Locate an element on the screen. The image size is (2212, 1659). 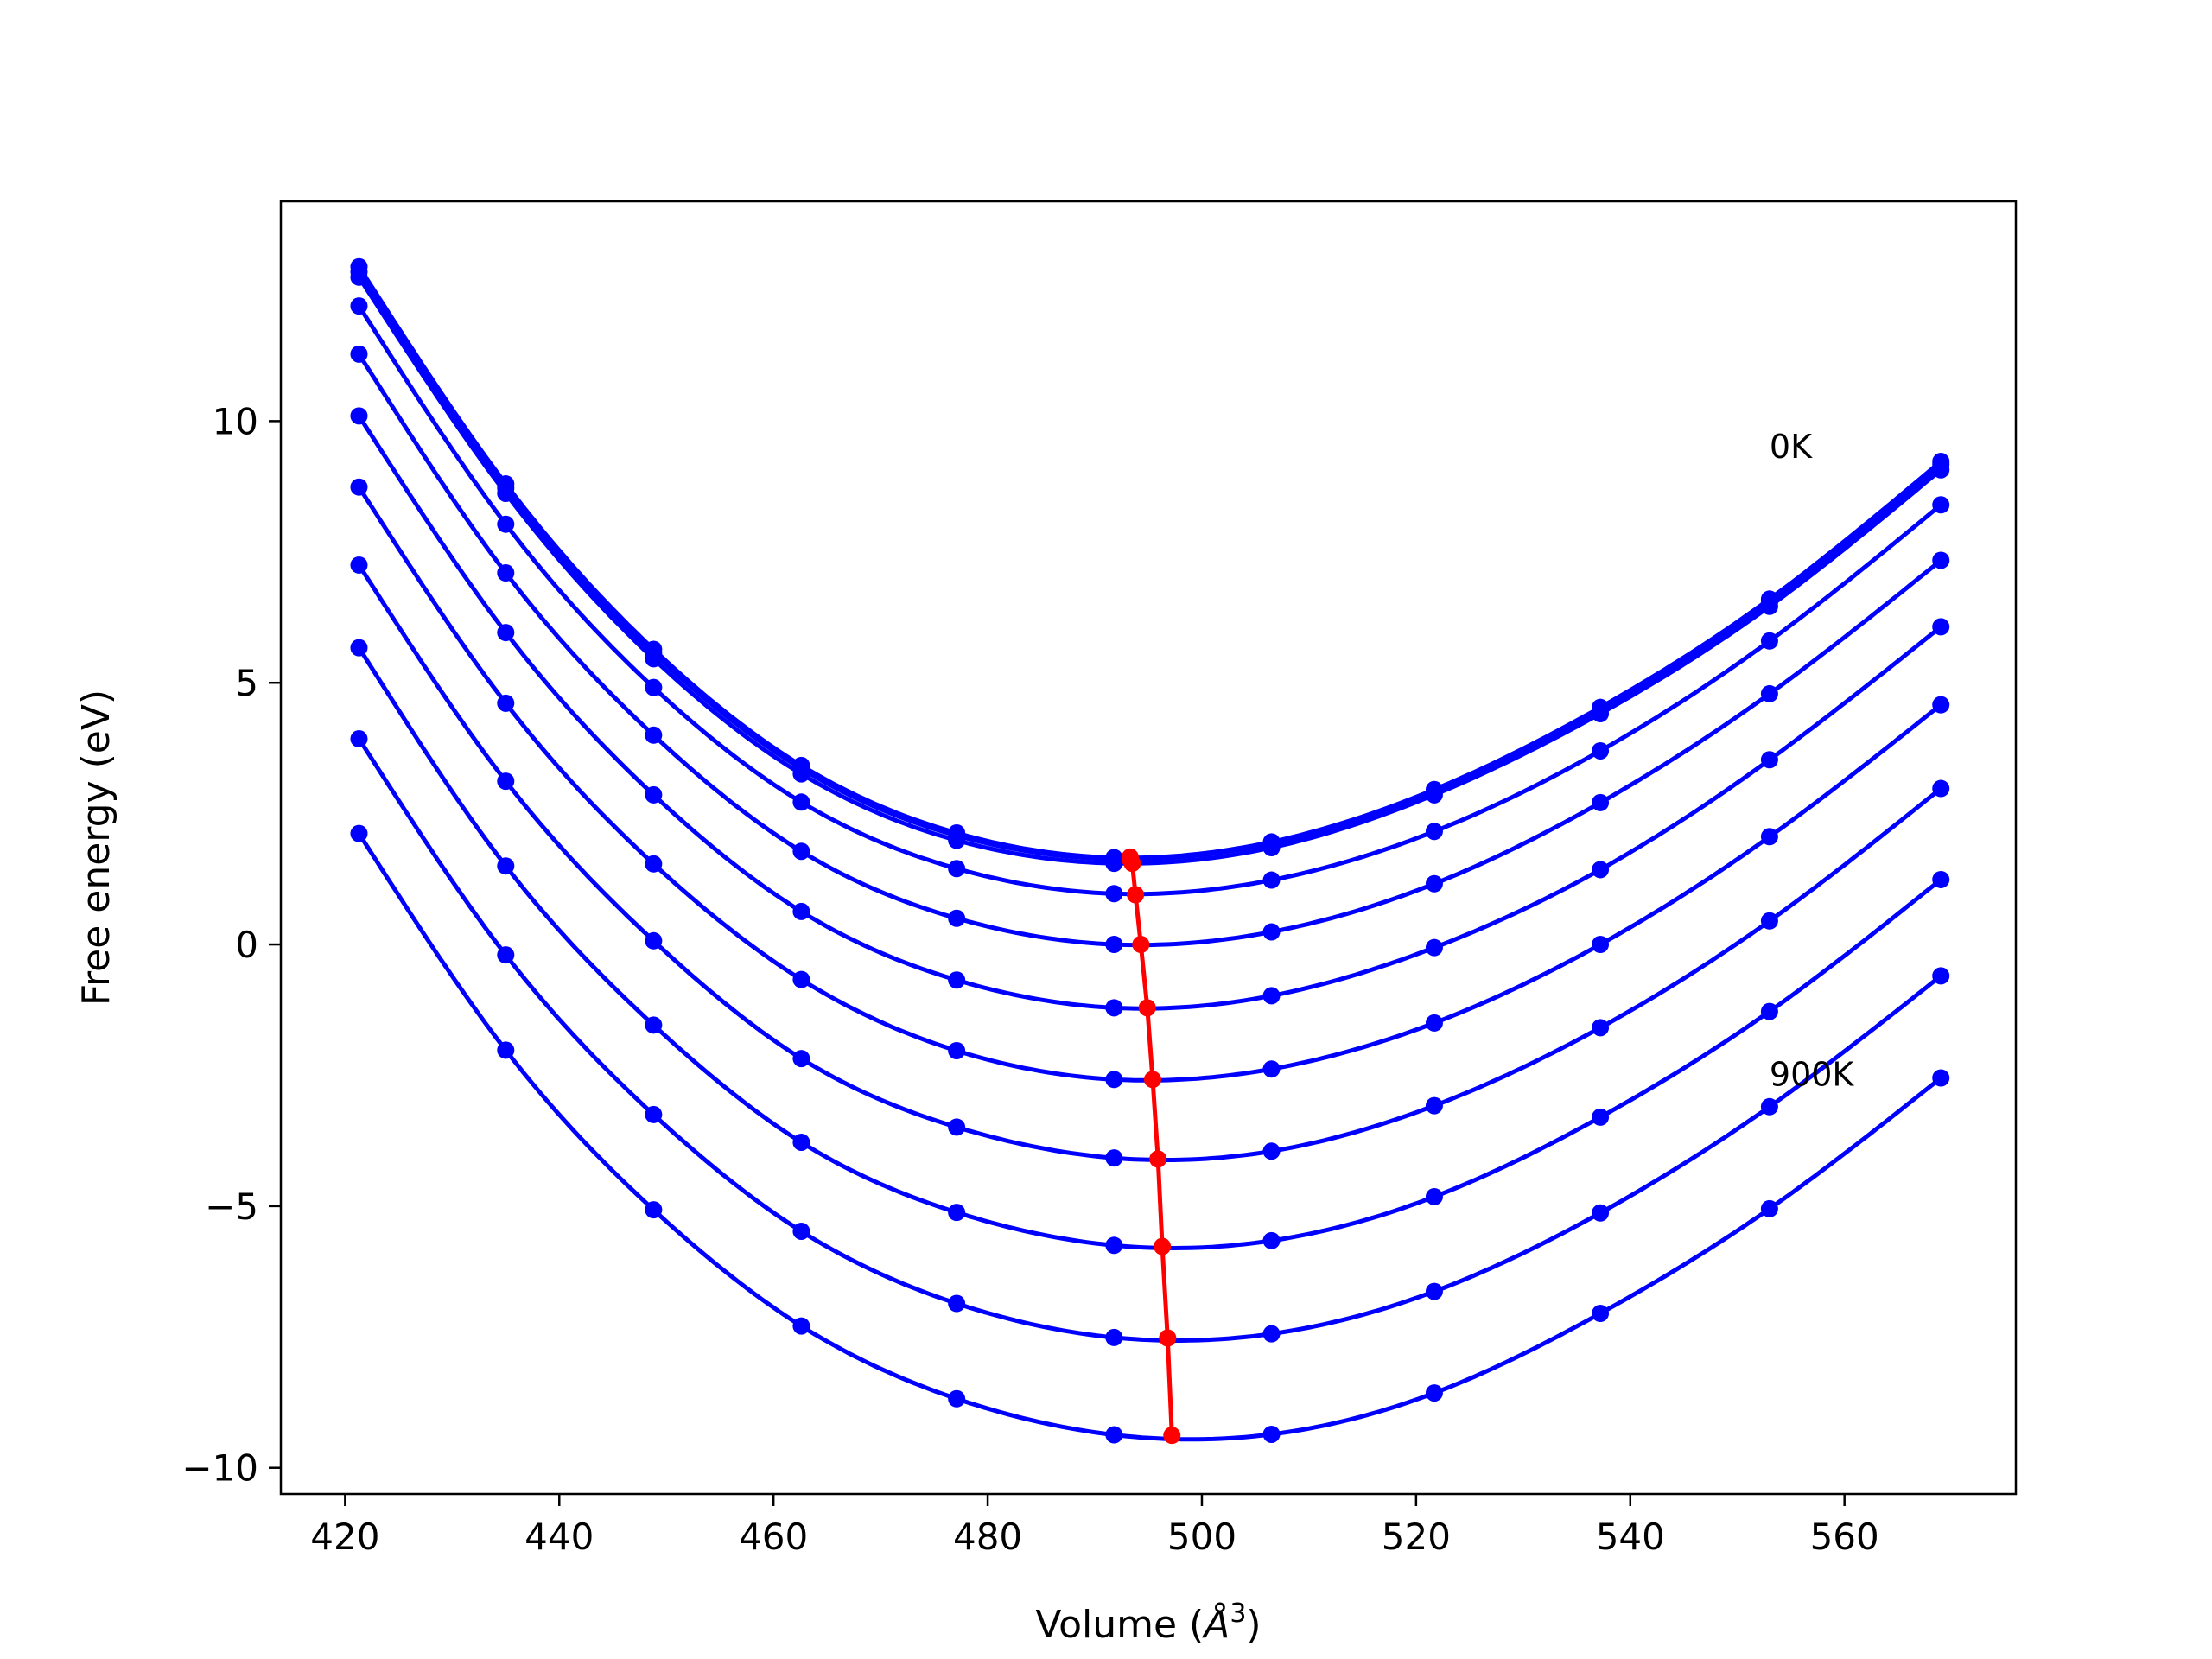
x-axis-title-superscript: 3 is located at coordinates (1238, 1614).